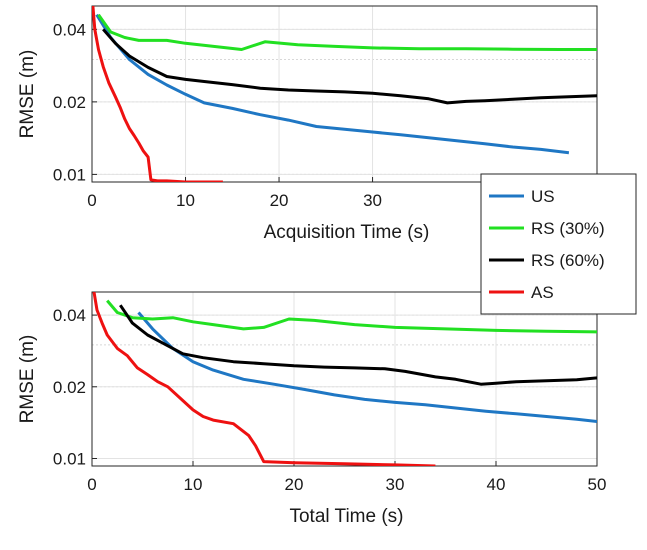 The image size is (647, 550). What do you see at coordinates (543, 196) in the screenshot?
I see `legend-label: US` at bounding box center [543, 196].